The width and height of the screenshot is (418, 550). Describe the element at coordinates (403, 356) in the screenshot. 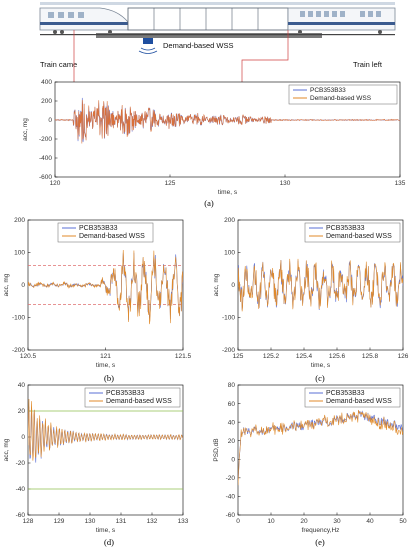

I see `x-tick-label: 126` at that location.